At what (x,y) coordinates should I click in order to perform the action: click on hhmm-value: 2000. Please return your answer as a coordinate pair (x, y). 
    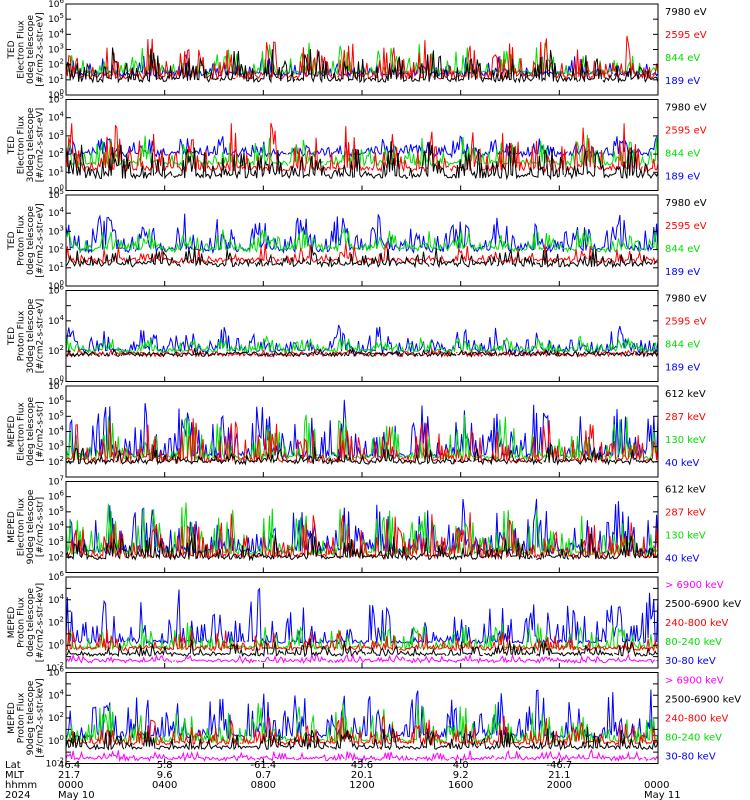
    Looking at the image, I should click on (559, 785).